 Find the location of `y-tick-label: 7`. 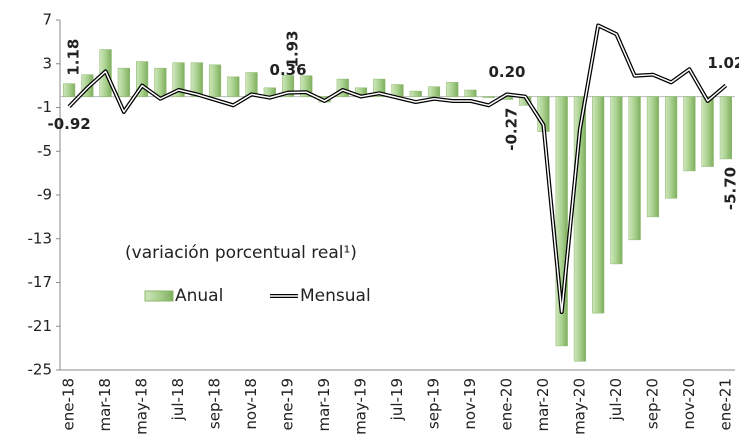

y-tick-label: 7 is located at coordinates (47, 20).